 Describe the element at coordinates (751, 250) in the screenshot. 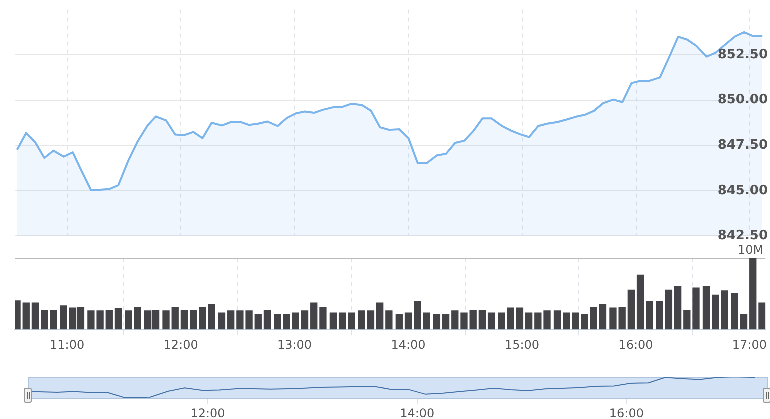

I see `annotation: 10M` at that location.